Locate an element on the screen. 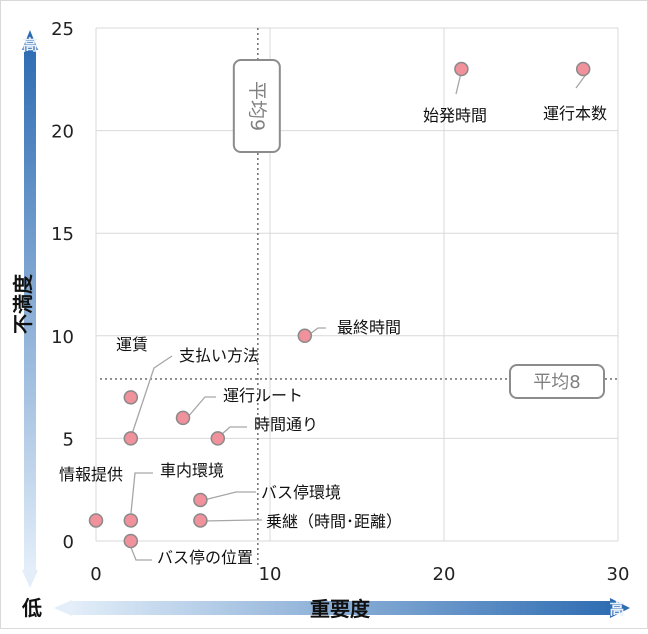 Image resolution: width=648 pixels, height=634 pixels. x-tick-label: 10 is located at coordinates (270, 574).